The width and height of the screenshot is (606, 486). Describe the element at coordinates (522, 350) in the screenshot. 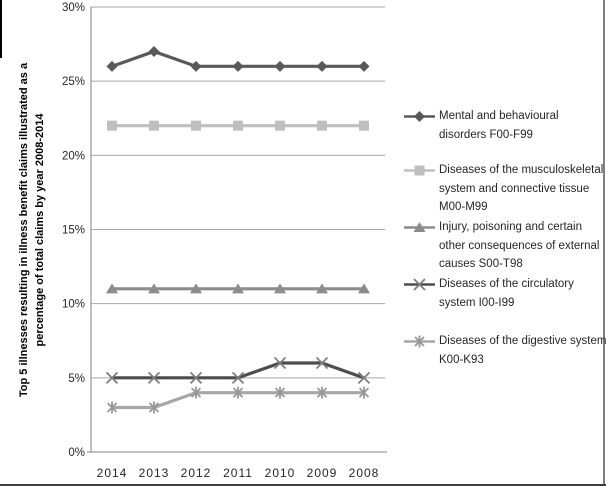

I see `legend-label: Diseases of the digestive system K00-K93` at that location.